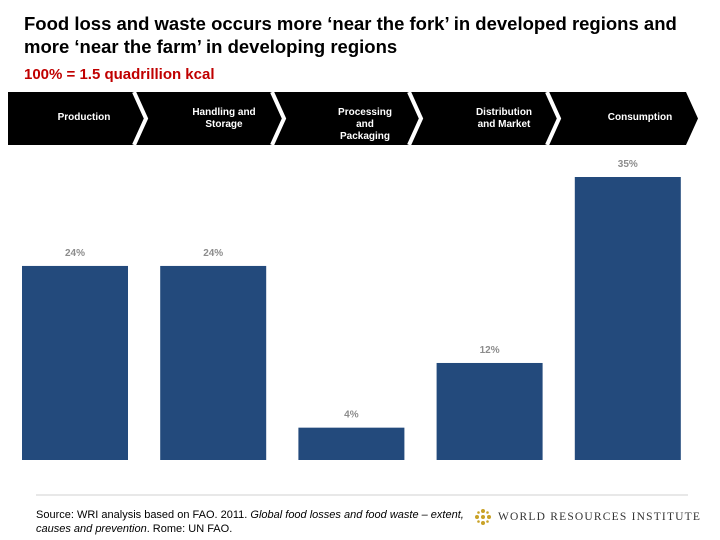 The image size is (720, 540). I want to click on value-label: 4%, so click(351, 415).